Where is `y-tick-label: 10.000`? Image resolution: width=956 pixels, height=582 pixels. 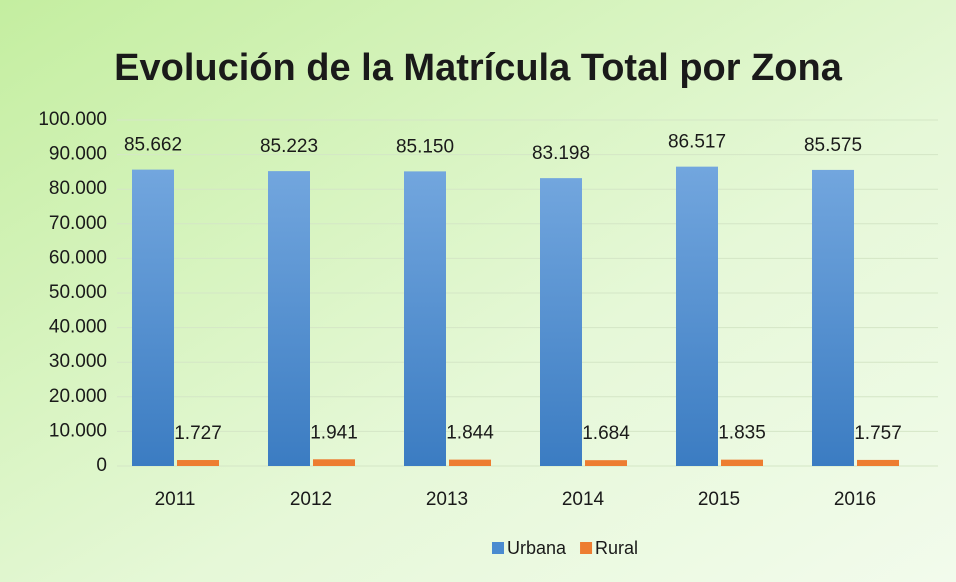
y-tick-label: 10.000 is located at coordinates (78, 430).